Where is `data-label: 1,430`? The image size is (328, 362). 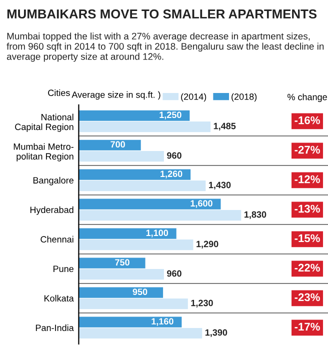
data-label: 1,430 is located at coordinates (220, 186).